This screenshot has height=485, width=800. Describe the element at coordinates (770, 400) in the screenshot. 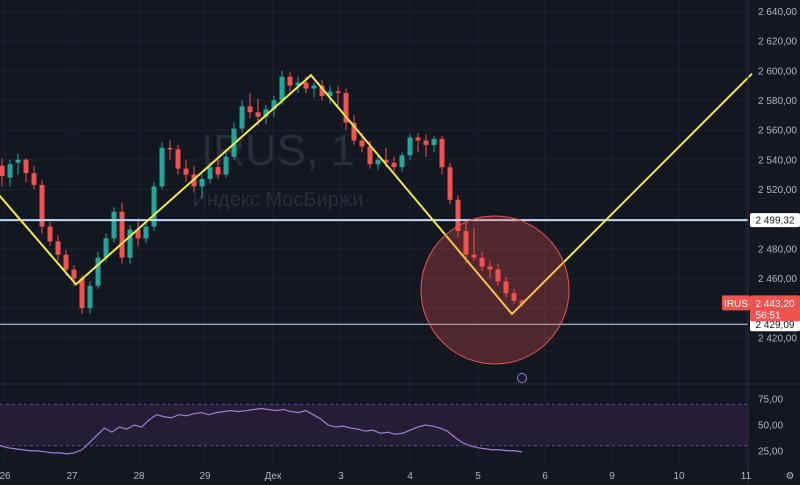

I see `rsi-tick-label: 75,00` at that location.